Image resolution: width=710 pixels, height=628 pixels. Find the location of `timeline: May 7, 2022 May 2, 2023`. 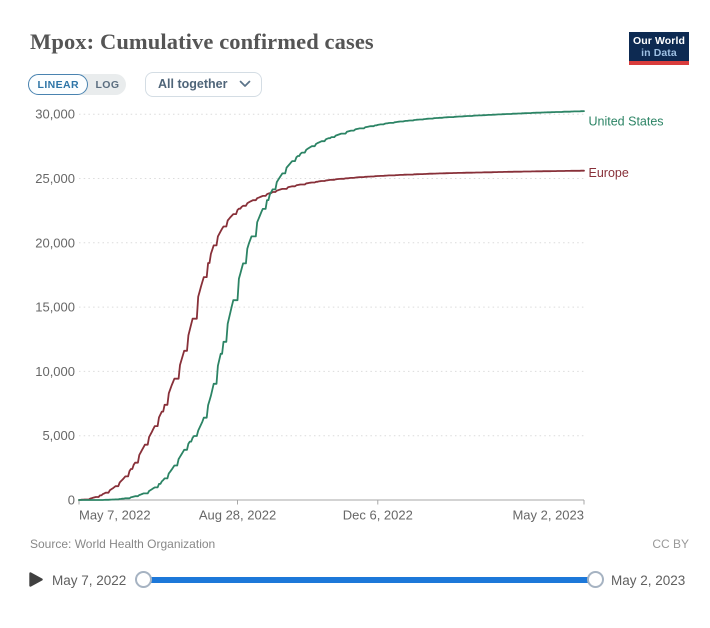

timeline: May 7, 2022 May 2, 2023 is located at coordinates (355, 582).